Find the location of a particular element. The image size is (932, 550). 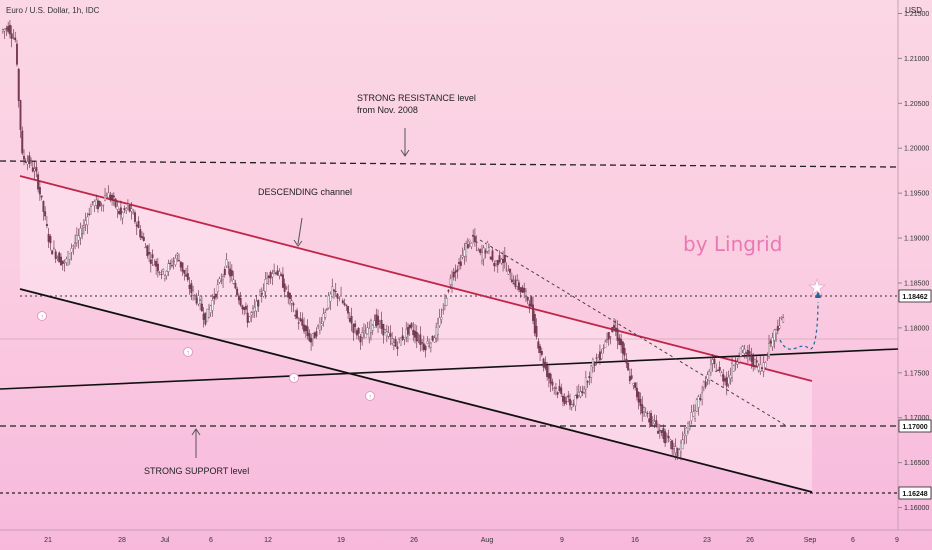

target-star-icon is located at coordinates (817, 287).